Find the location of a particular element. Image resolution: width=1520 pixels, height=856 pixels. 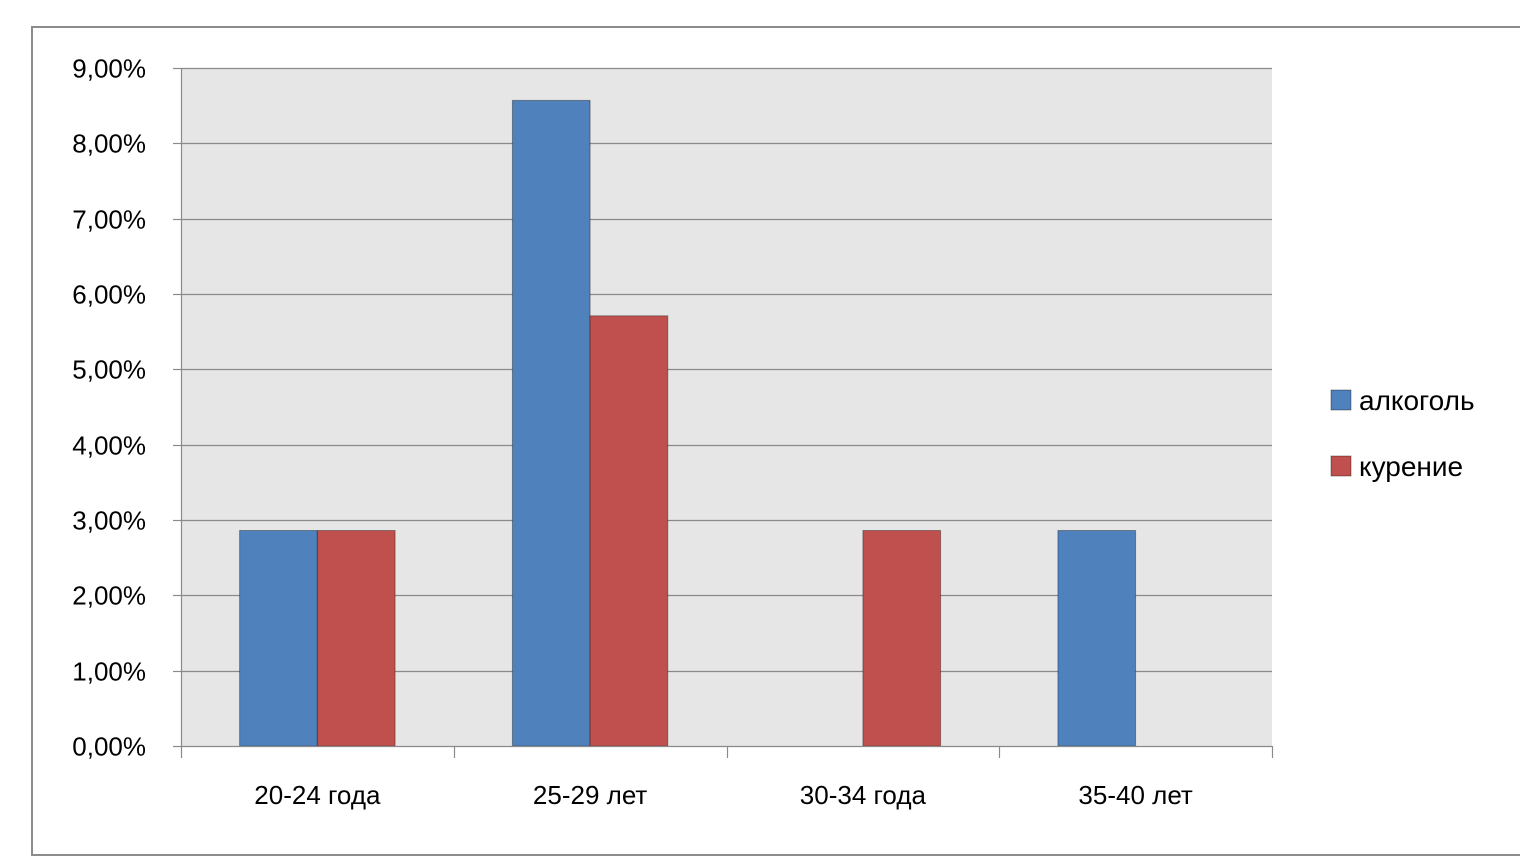

y-tick-label: 0,00% is located at coordinates (109, 747).